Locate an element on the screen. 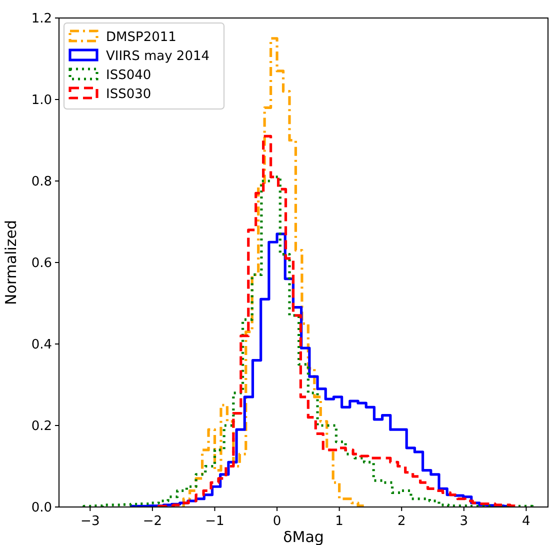 The image size is (550, 545). y-tick-label: 0.6 is located at coordinates (41, 263).